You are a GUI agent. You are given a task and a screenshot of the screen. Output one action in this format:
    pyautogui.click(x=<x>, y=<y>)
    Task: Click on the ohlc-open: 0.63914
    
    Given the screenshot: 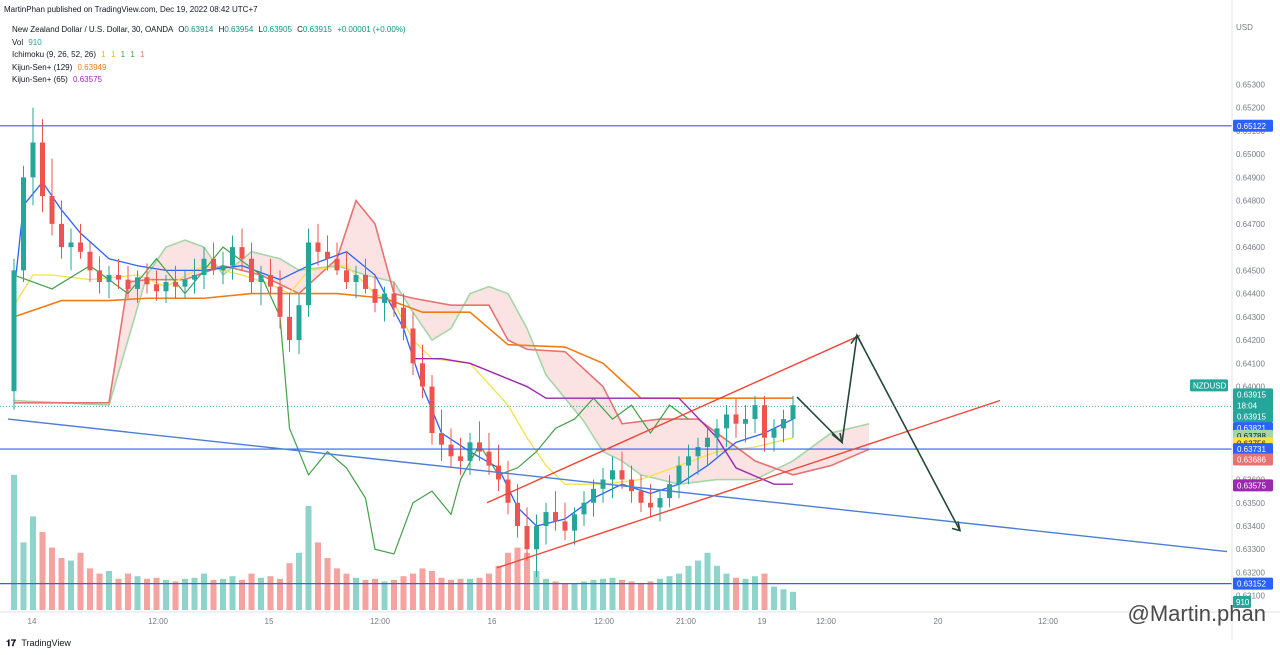 What is the action you would take?
    pyautogui.click(x=199, y=29)
    